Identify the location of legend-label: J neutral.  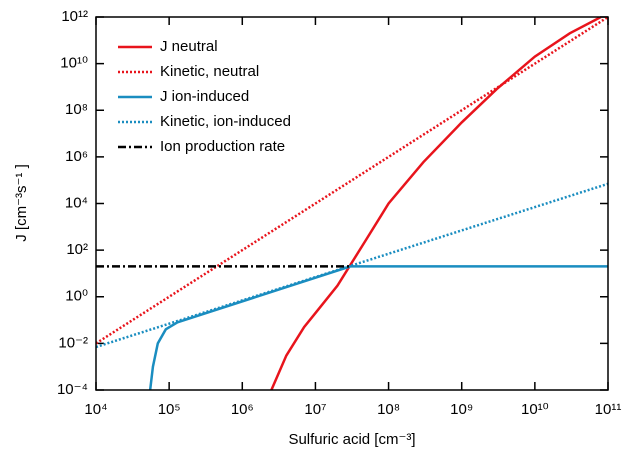
(189, 46).